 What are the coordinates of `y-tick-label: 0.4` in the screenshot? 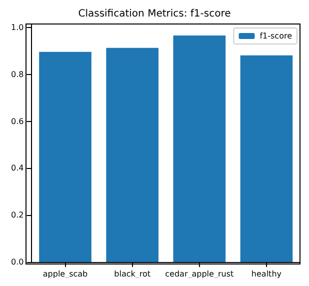 It's located at (17, 168).